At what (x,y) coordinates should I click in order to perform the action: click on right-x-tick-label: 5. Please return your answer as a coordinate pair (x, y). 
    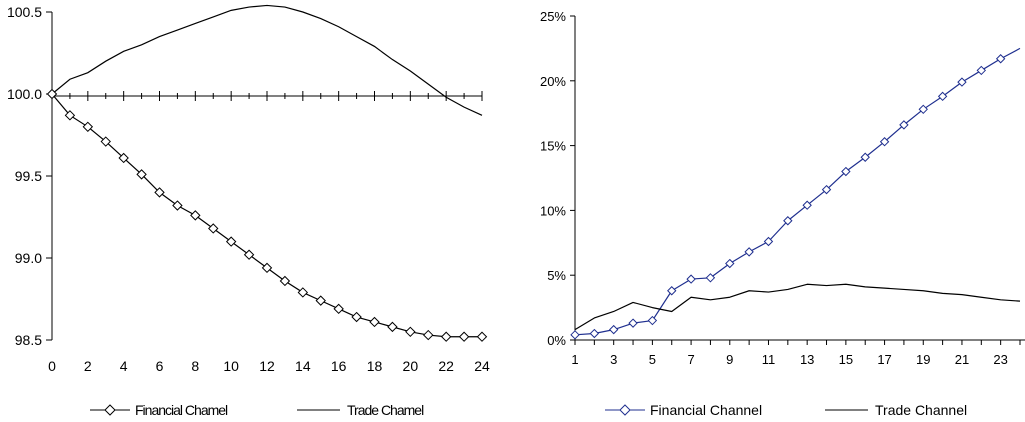
    Looking at the image, I should click on (652, 359).